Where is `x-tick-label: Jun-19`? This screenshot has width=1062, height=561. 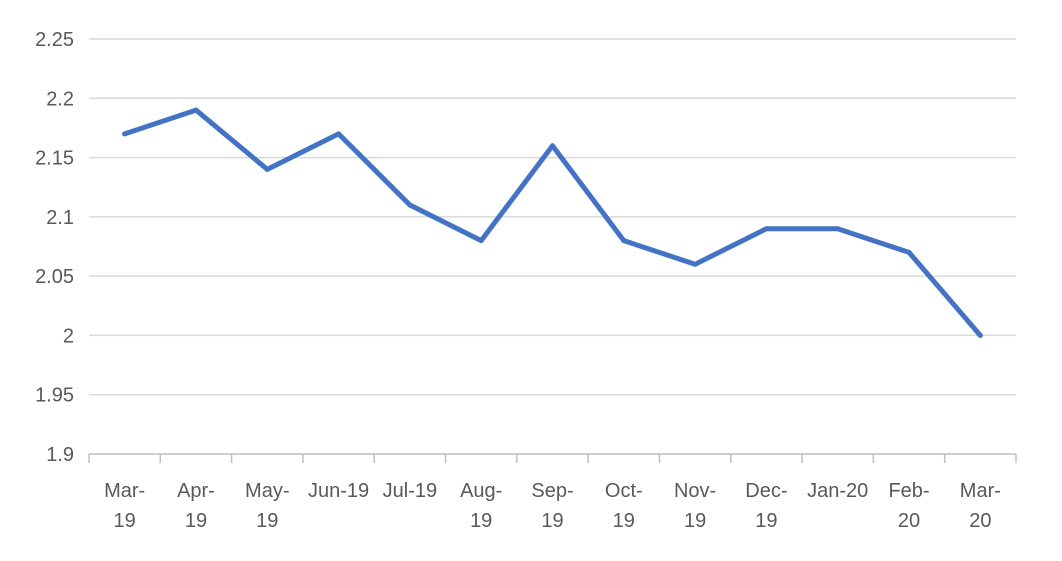 x-tick-label: Jun-19 is located at coordinates (338, 491).